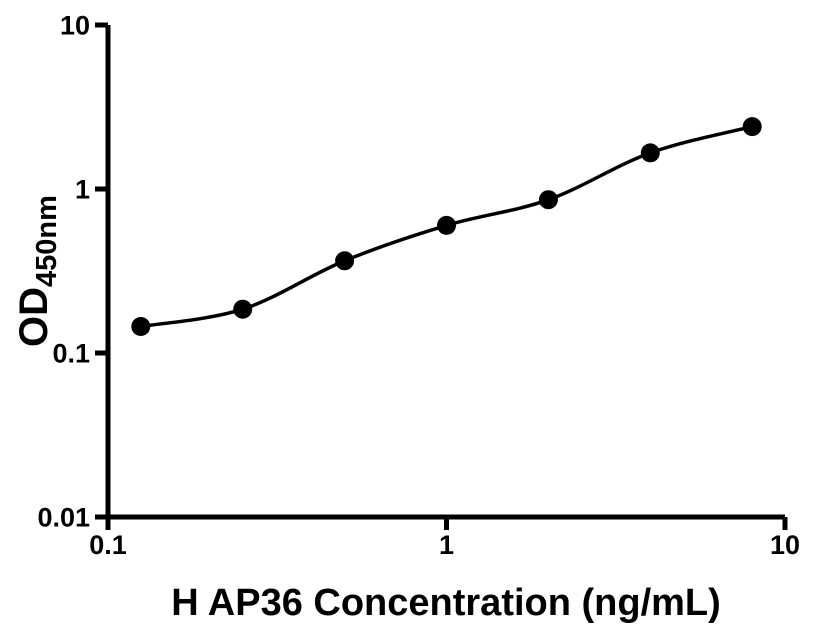  I want to click on y-axis-label-subscript: 450nm, so click(47, 241).